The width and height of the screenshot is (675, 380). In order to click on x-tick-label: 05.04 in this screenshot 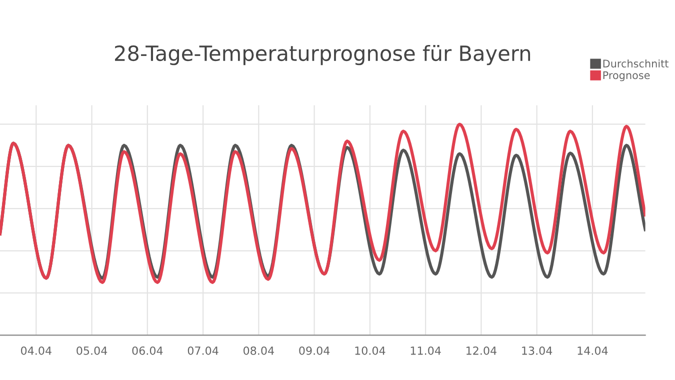, I will do `click(92, 350)`.